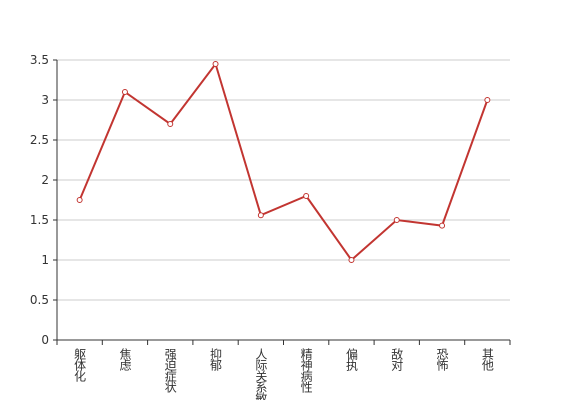 Image resolution: width=567 pixels, height=400 pixels. Describe the element at coordinates (306, 371) in the screenshot. I see `x-tick-label: 精神病性` at that location.